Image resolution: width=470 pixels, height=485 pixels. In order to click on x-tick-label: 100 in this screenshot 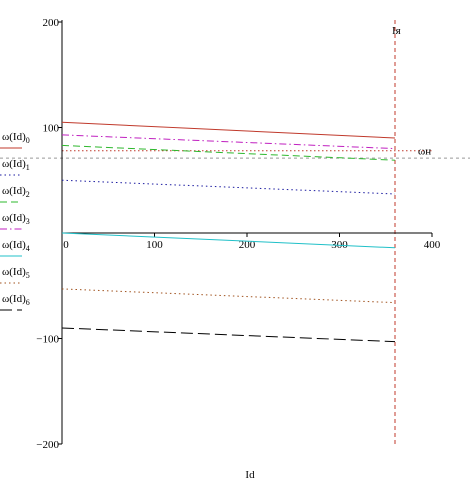, I will do `click(154, 245)`.